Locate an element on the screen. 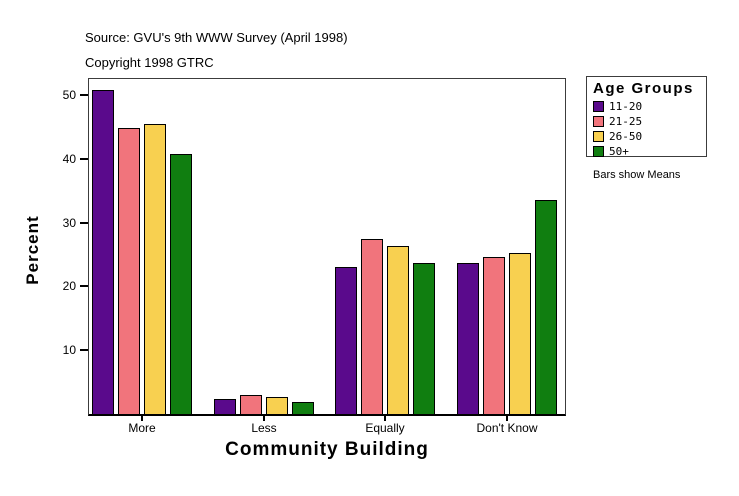 This screenshot has width=739, height=496. y-tick-label-20: 20 is located at coordinates (69, 286).